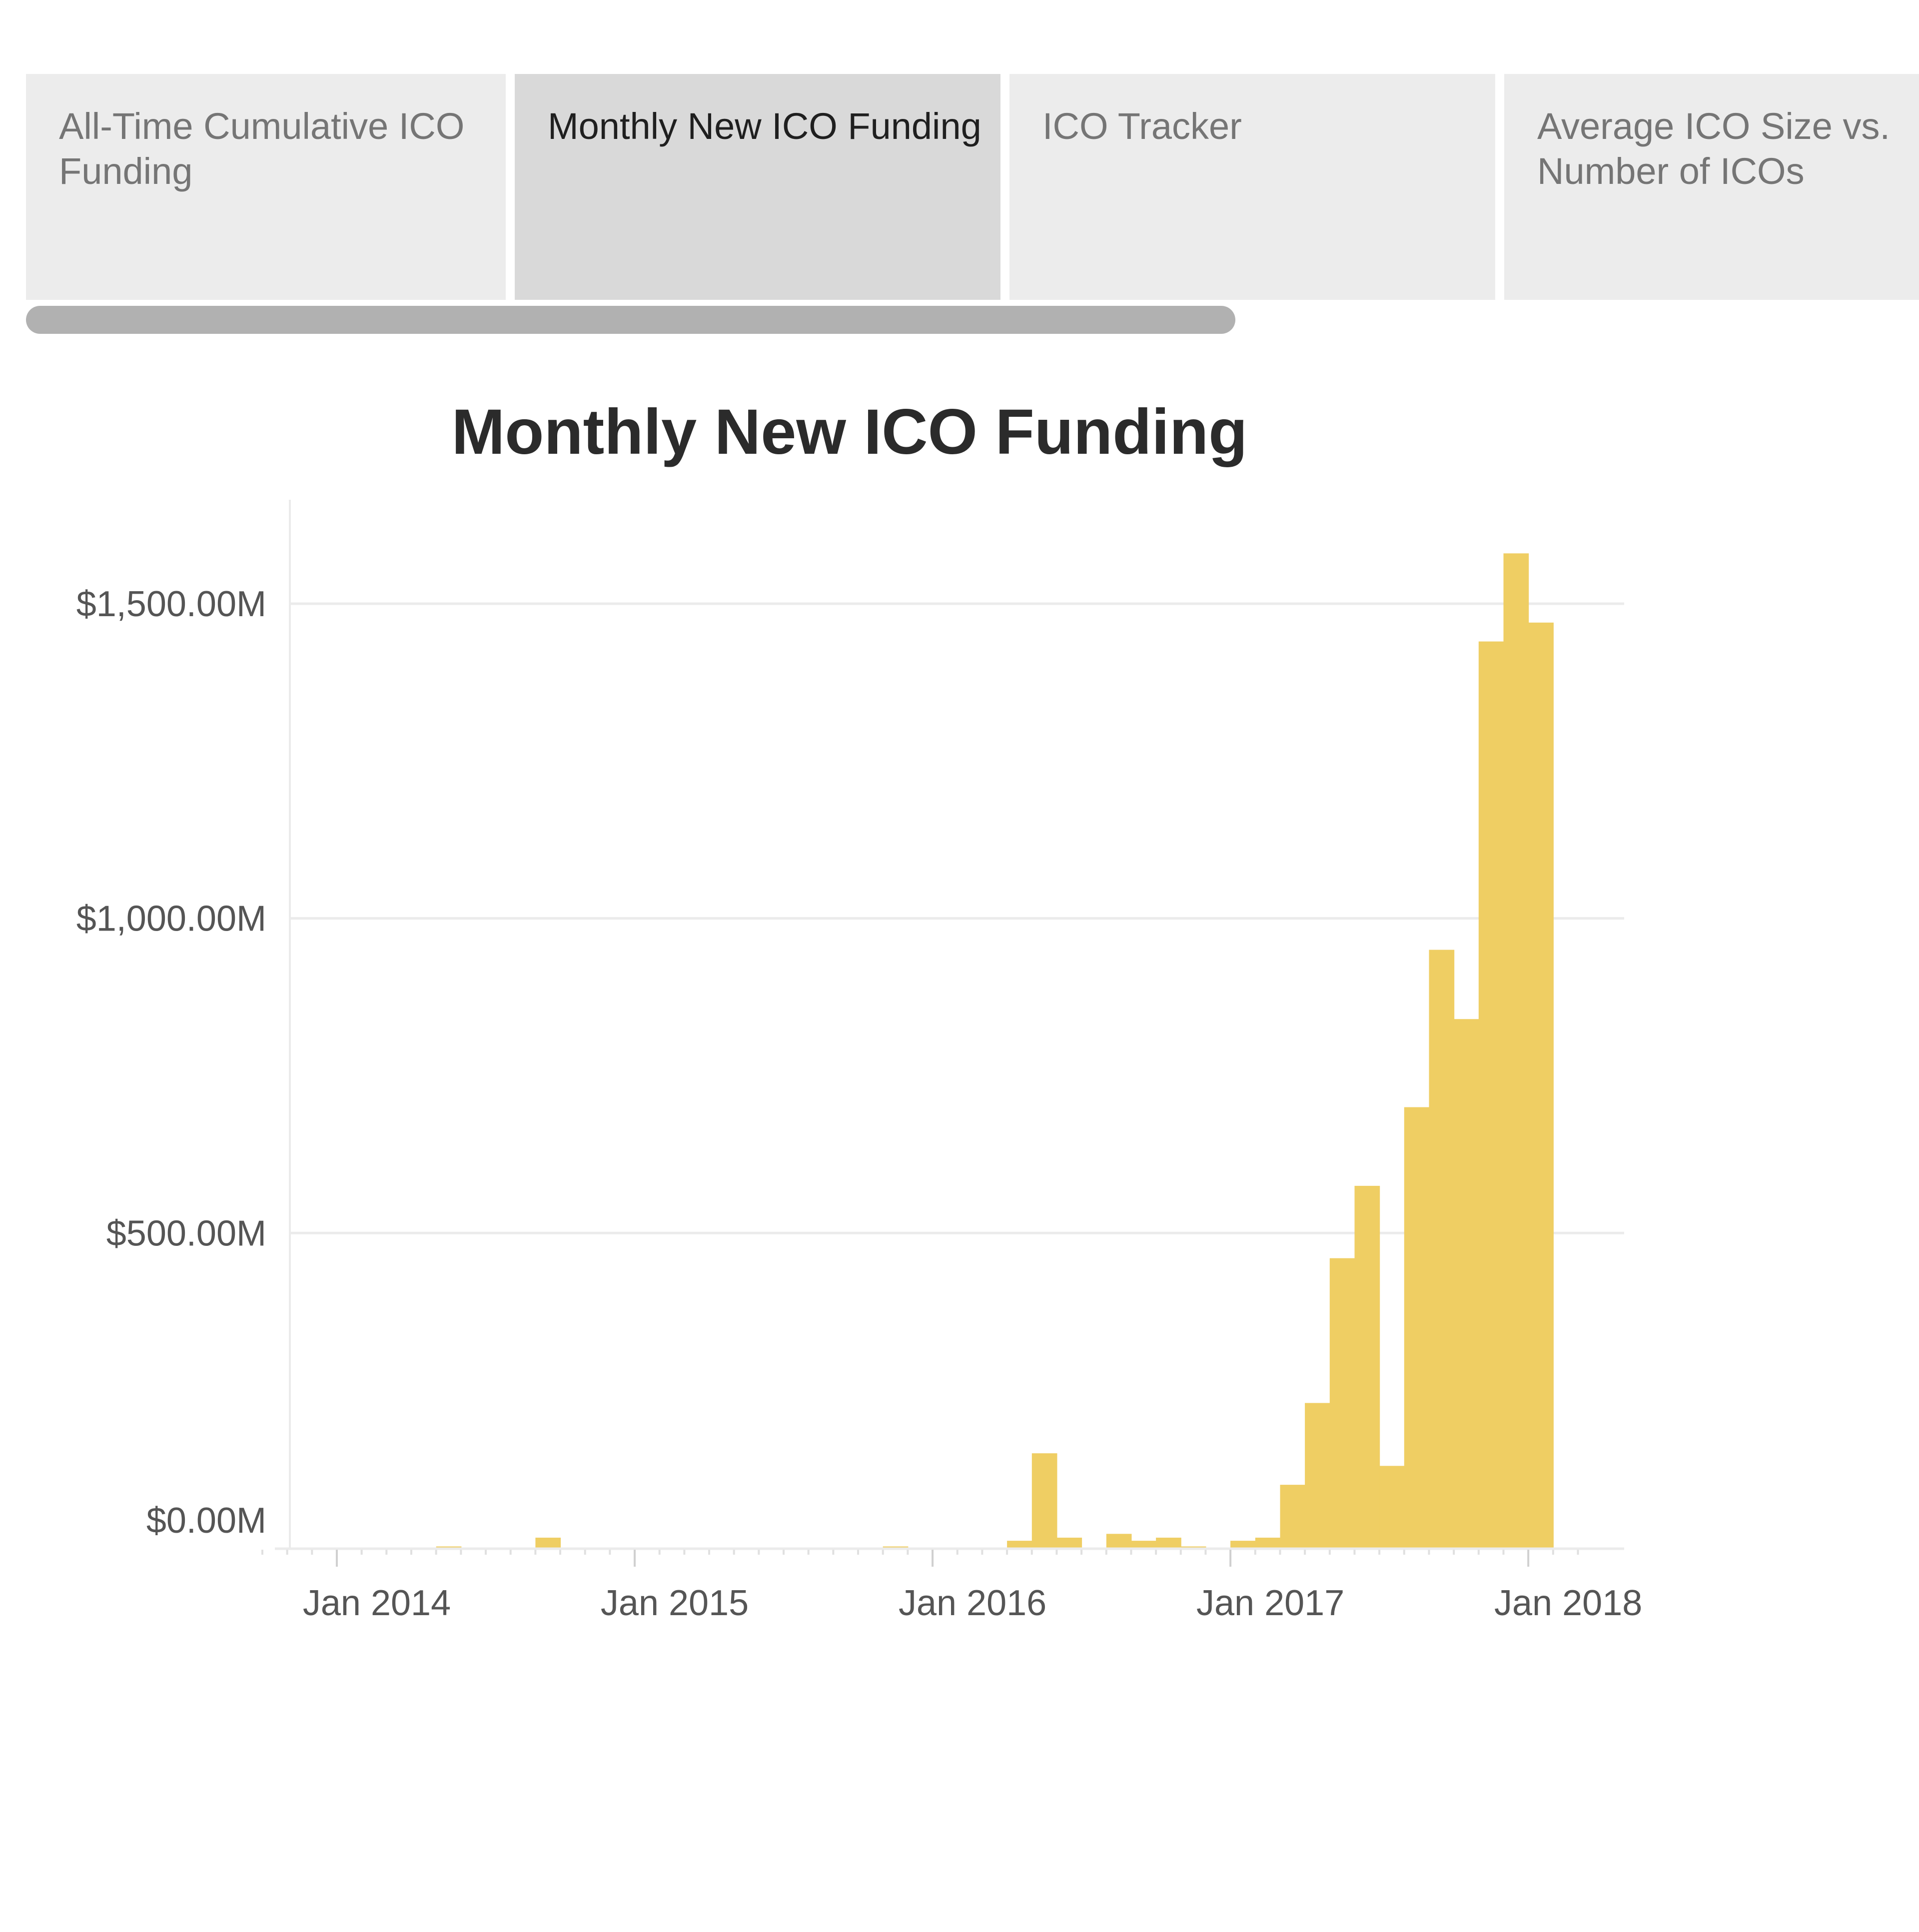 This screenshot has width=1919, height=1932. I want to click on tab-average-ico-size-vs-number-of-icos: Average ICO Size vs. Number of ICOs, so click(1712, 187).